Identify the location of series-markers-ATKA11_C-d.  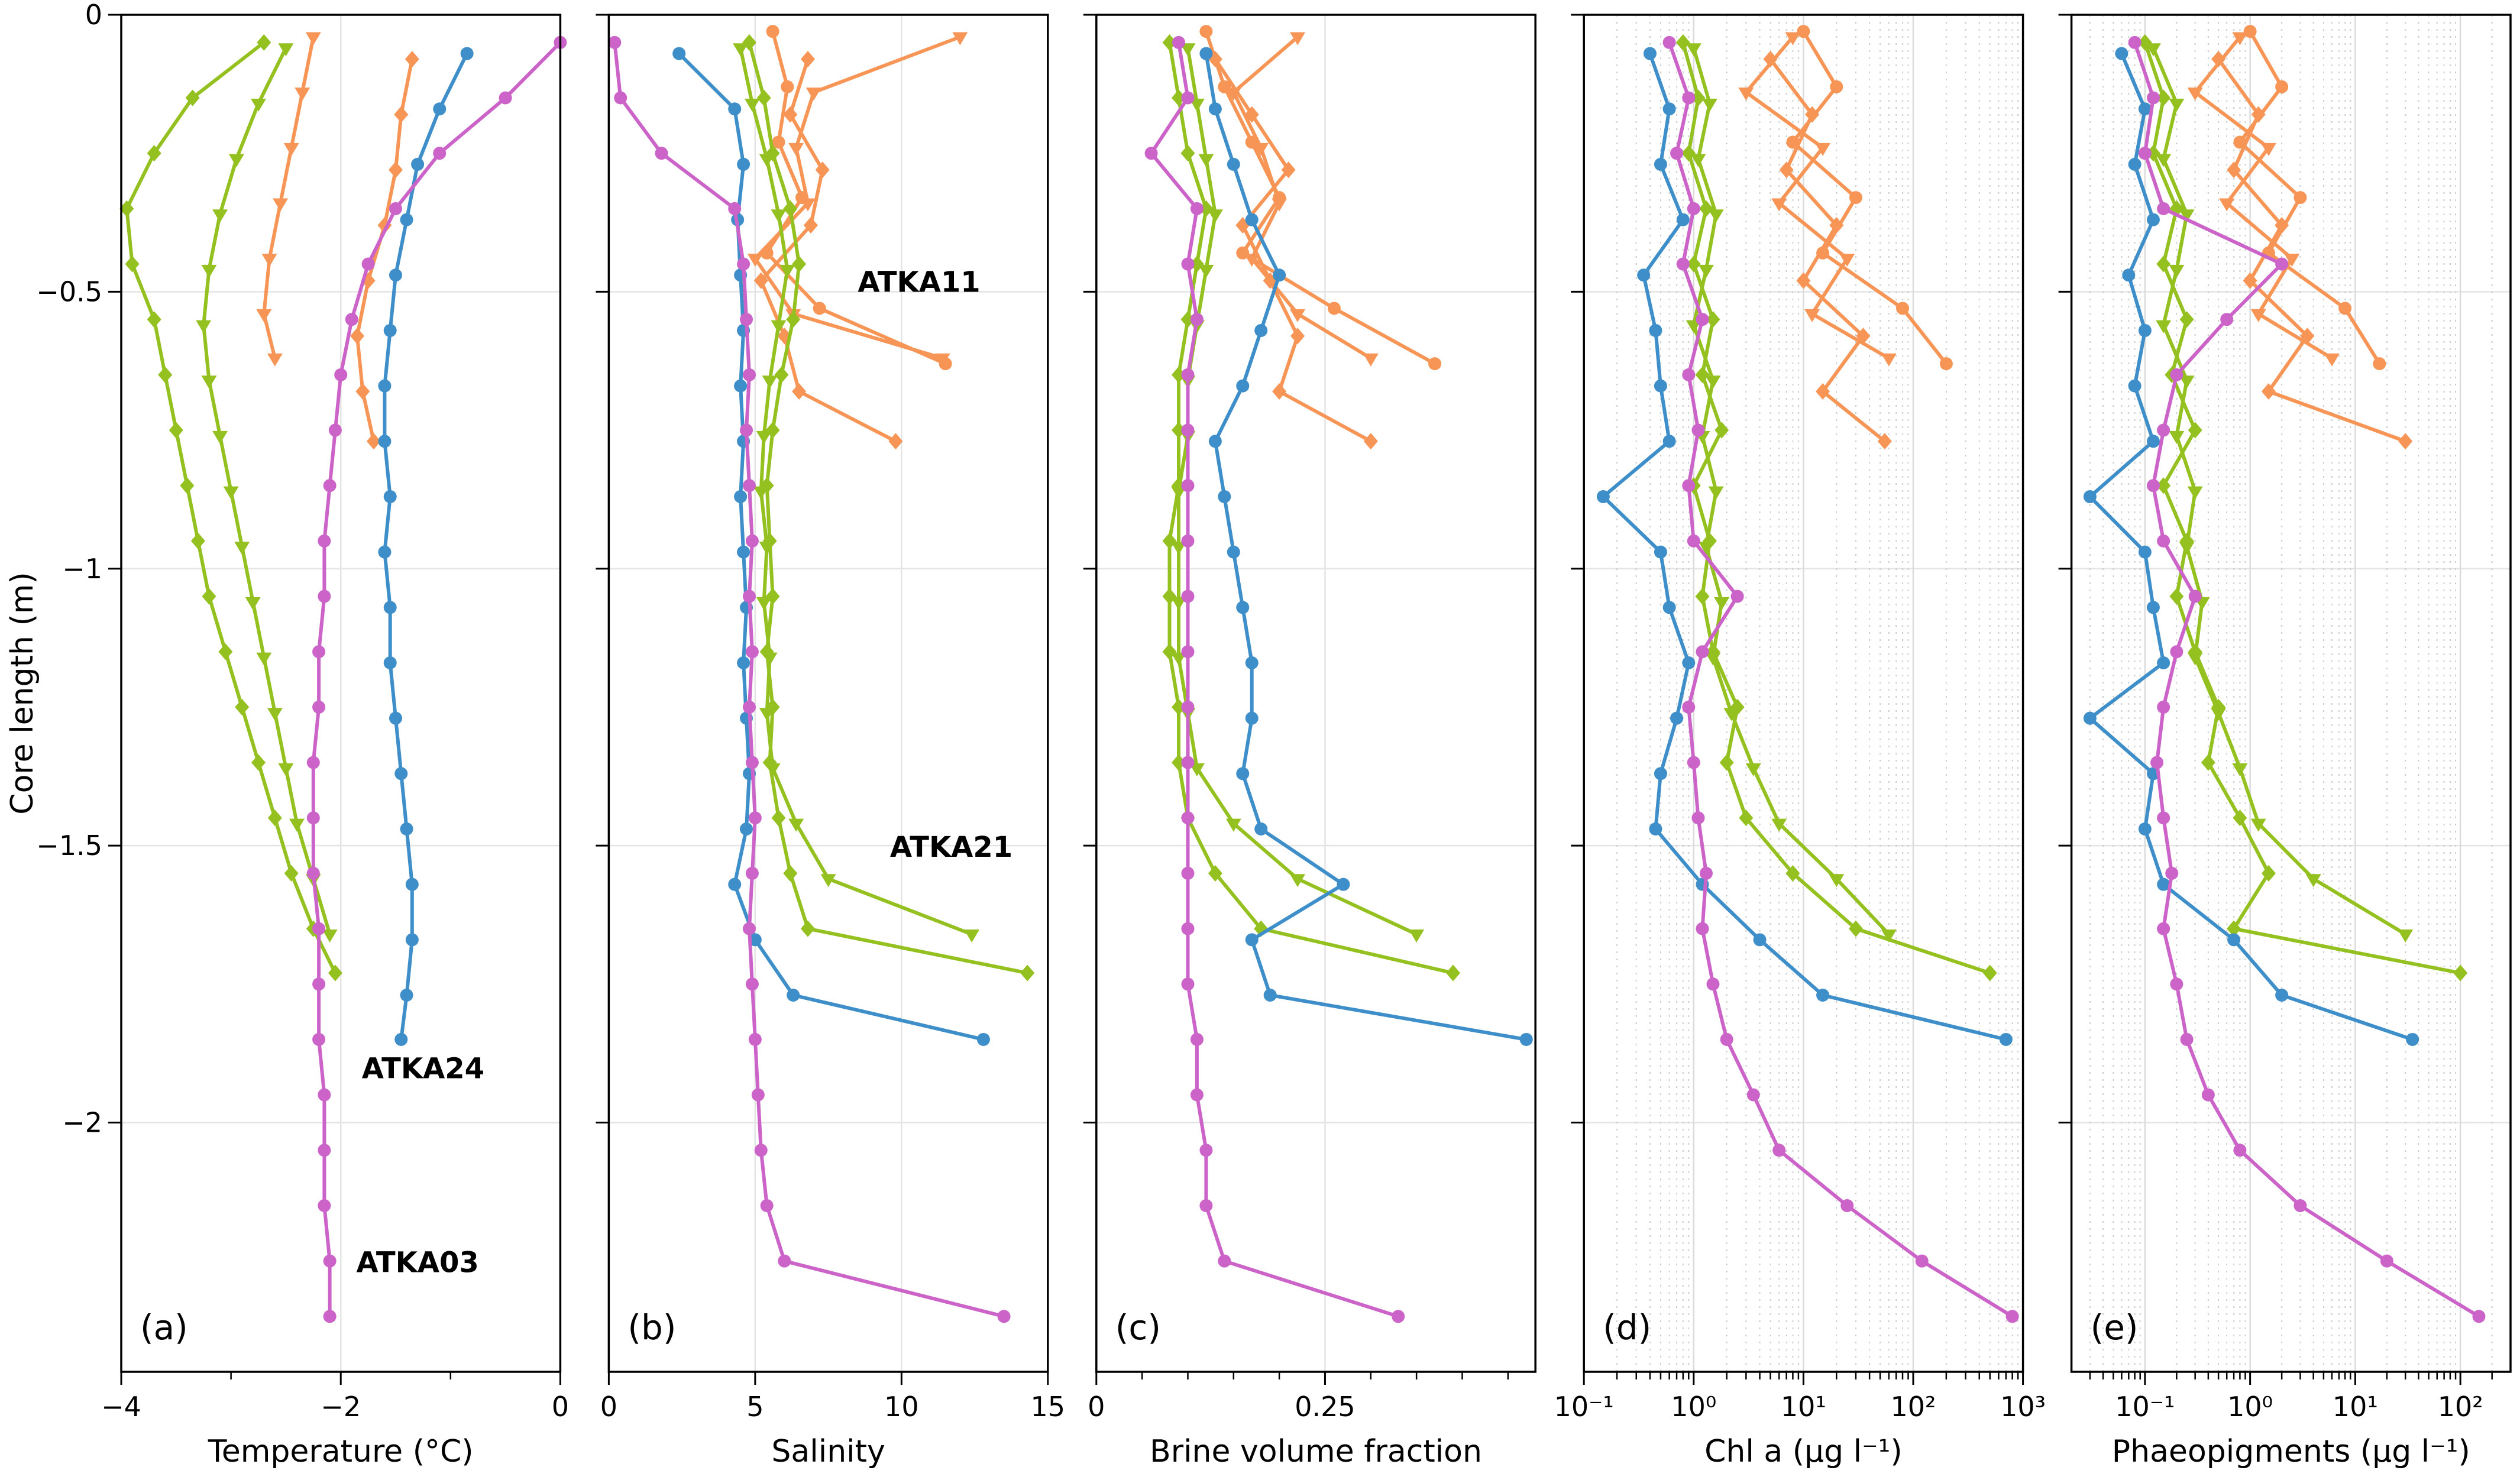
(1869, 198).